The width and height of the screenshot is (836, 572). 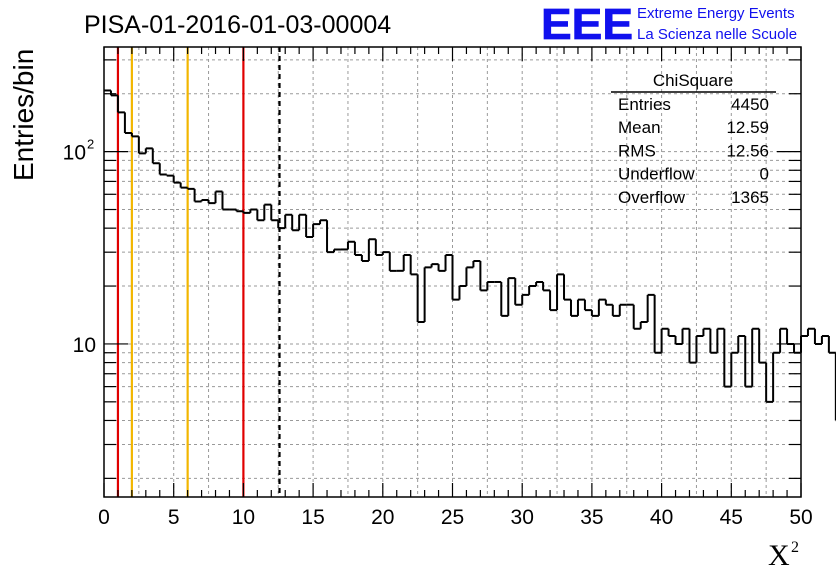 What do you see at coordinates (452, 517) in the screenshot?
I see `x-tick-label: 25` at bounding box center [452, 517].